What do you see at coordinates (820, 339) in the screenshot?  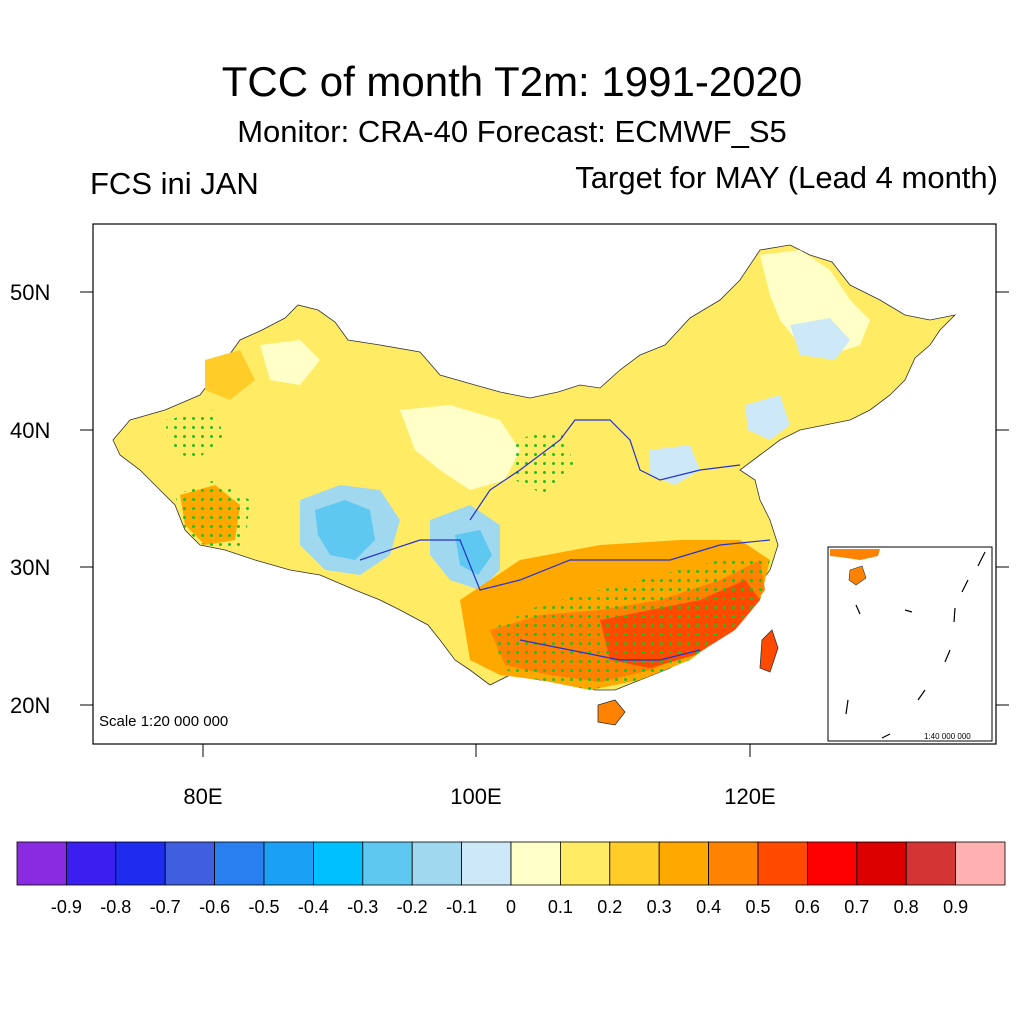 I see `blue-region-northeast` at bounding box center [820, 339].